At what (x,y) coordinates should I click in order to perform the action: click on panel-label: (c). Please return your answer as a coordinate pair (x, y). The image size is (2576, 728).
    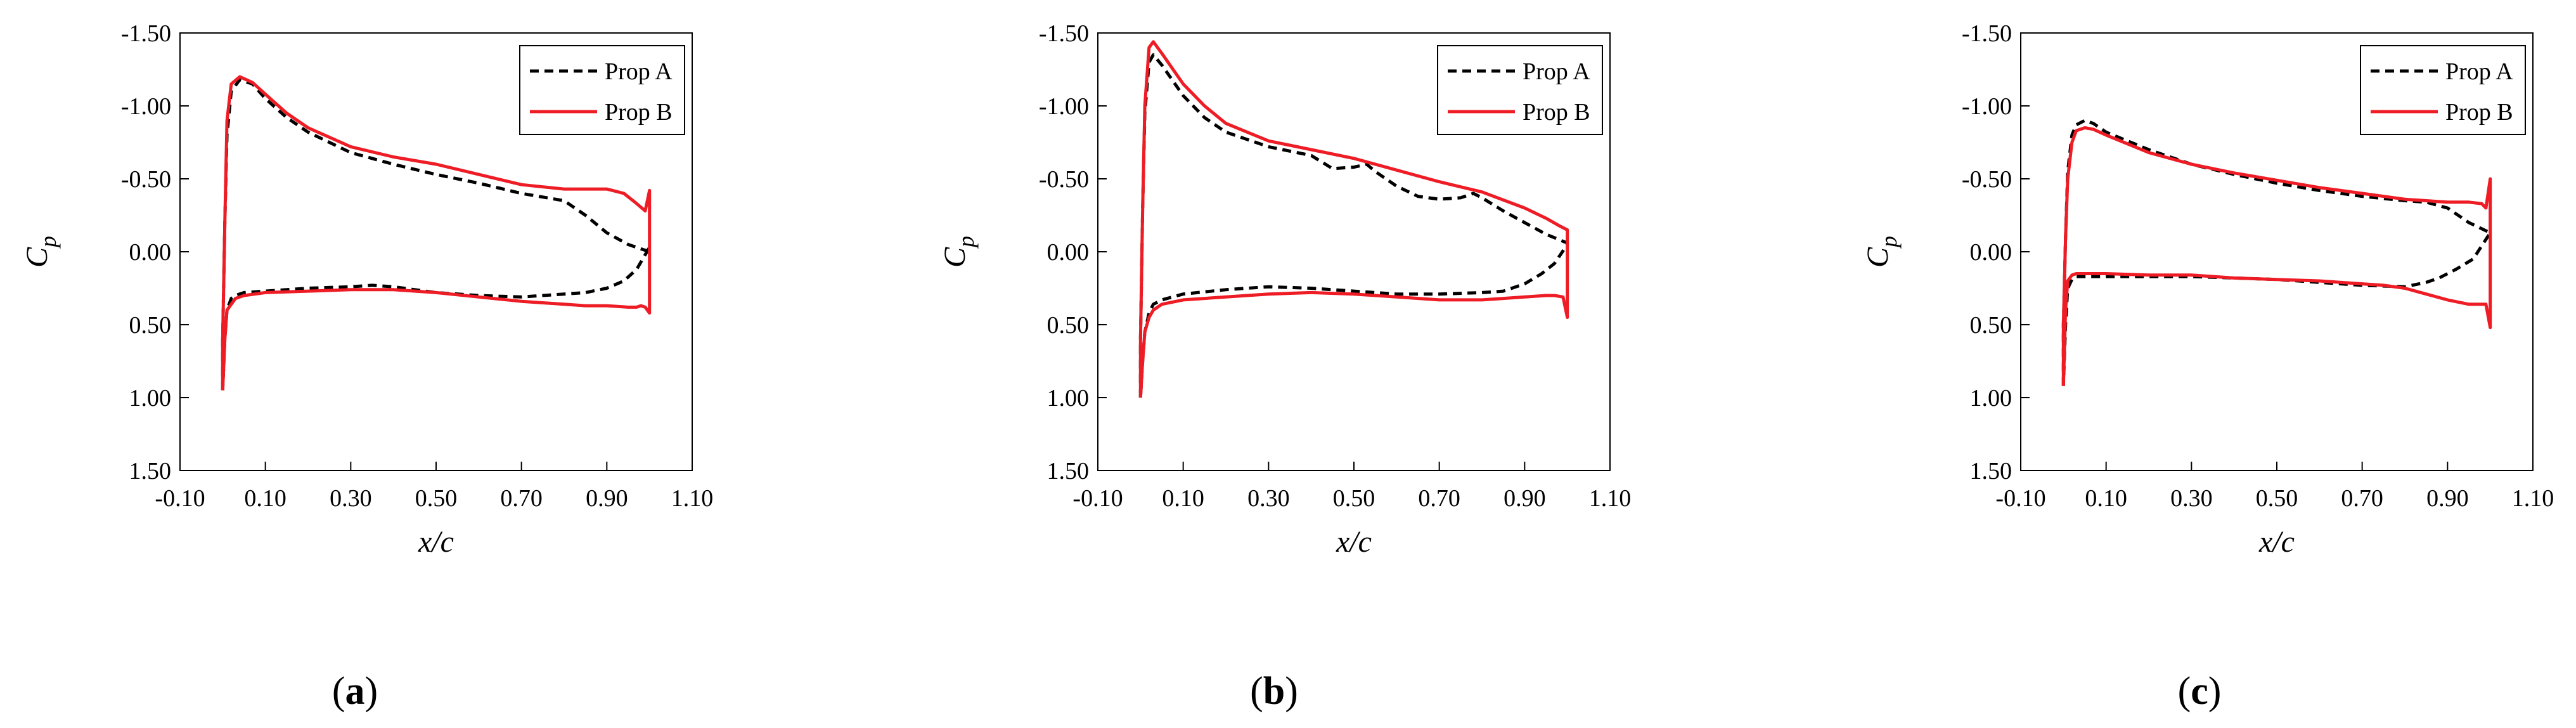
    Looking at the image, I should click on (2200, 691).